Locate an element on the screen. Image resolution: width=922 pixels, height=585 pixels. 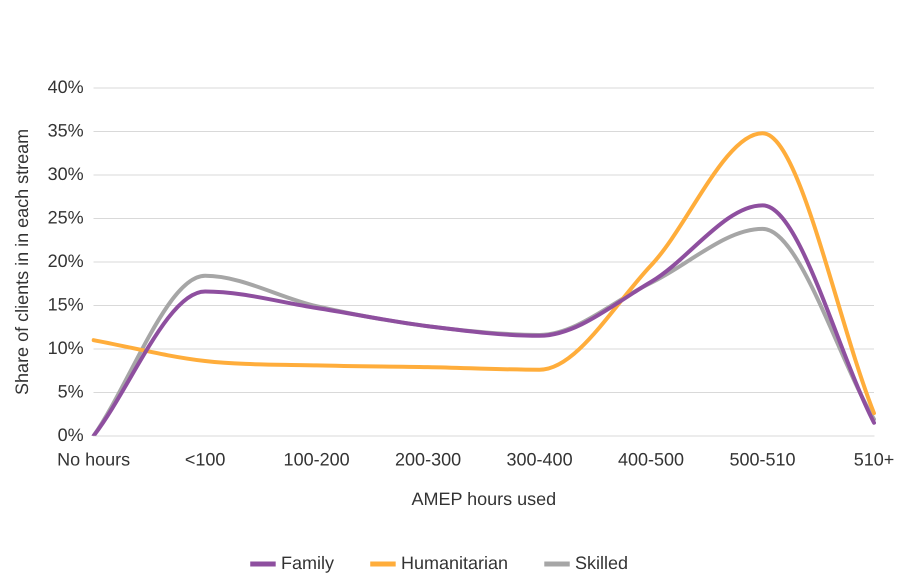
legend-label: Family is located at coordinates (307, 562).